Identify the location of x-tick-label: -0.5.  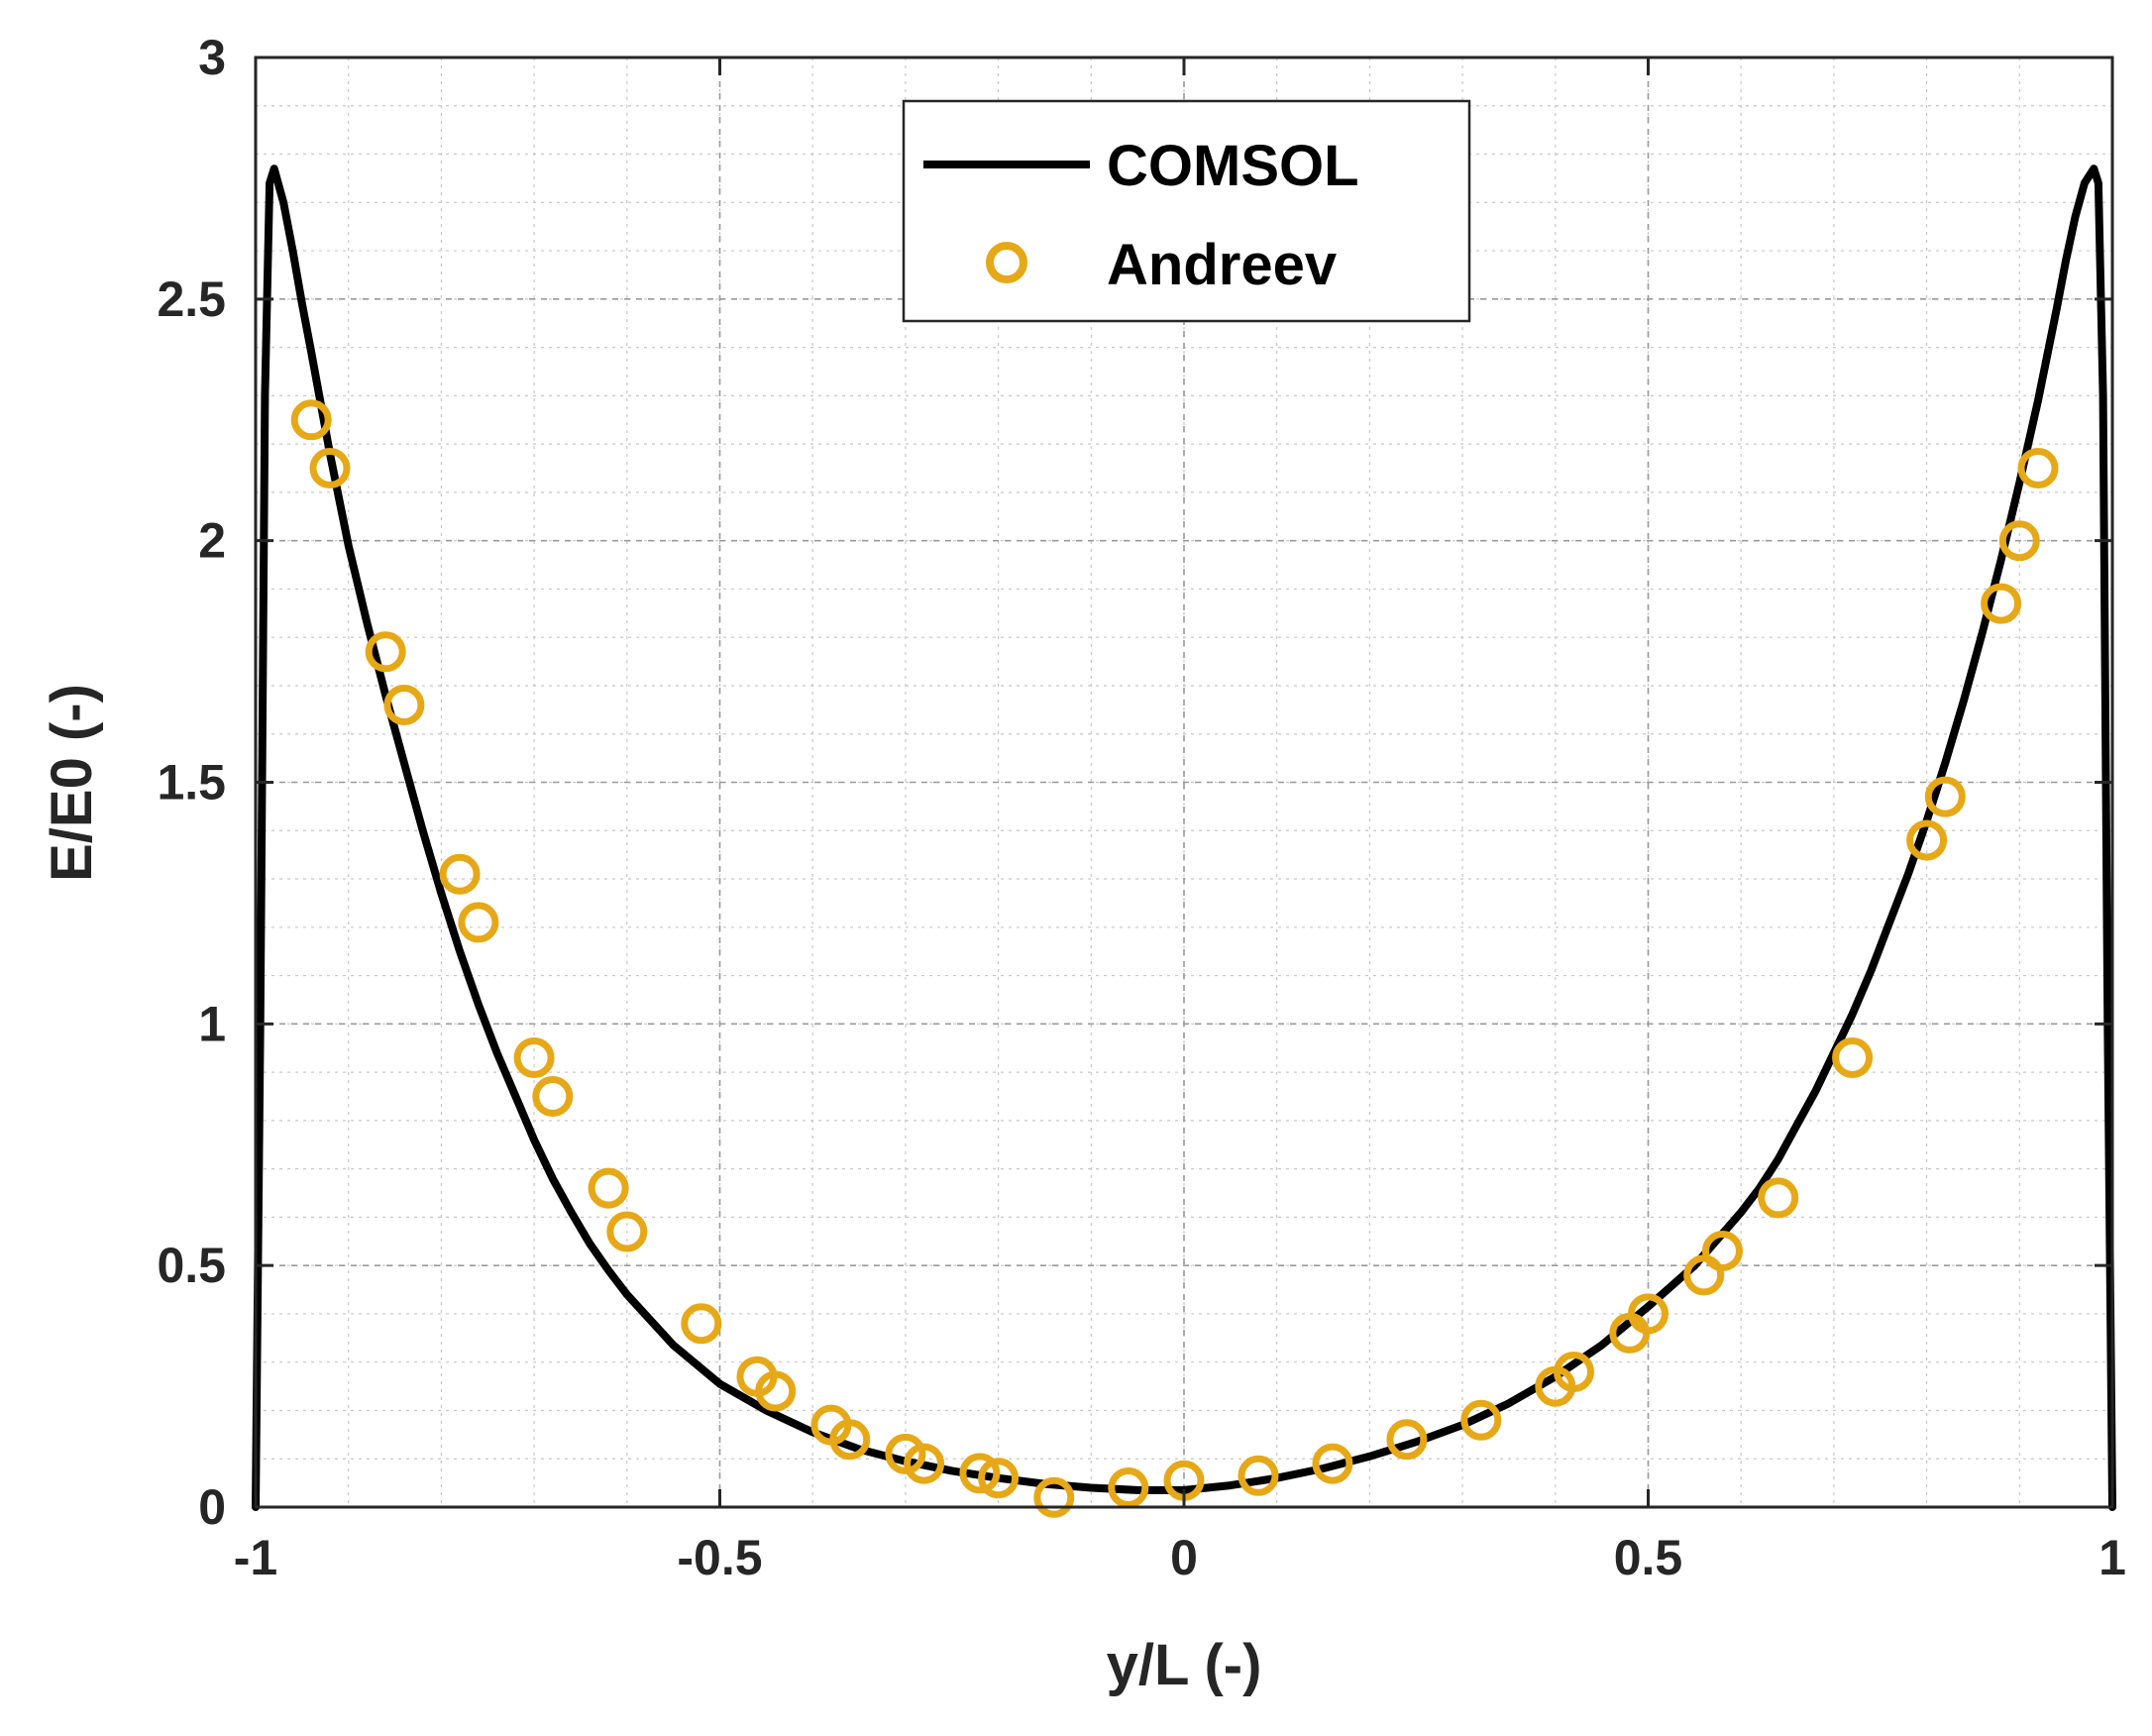
(719, 1557).